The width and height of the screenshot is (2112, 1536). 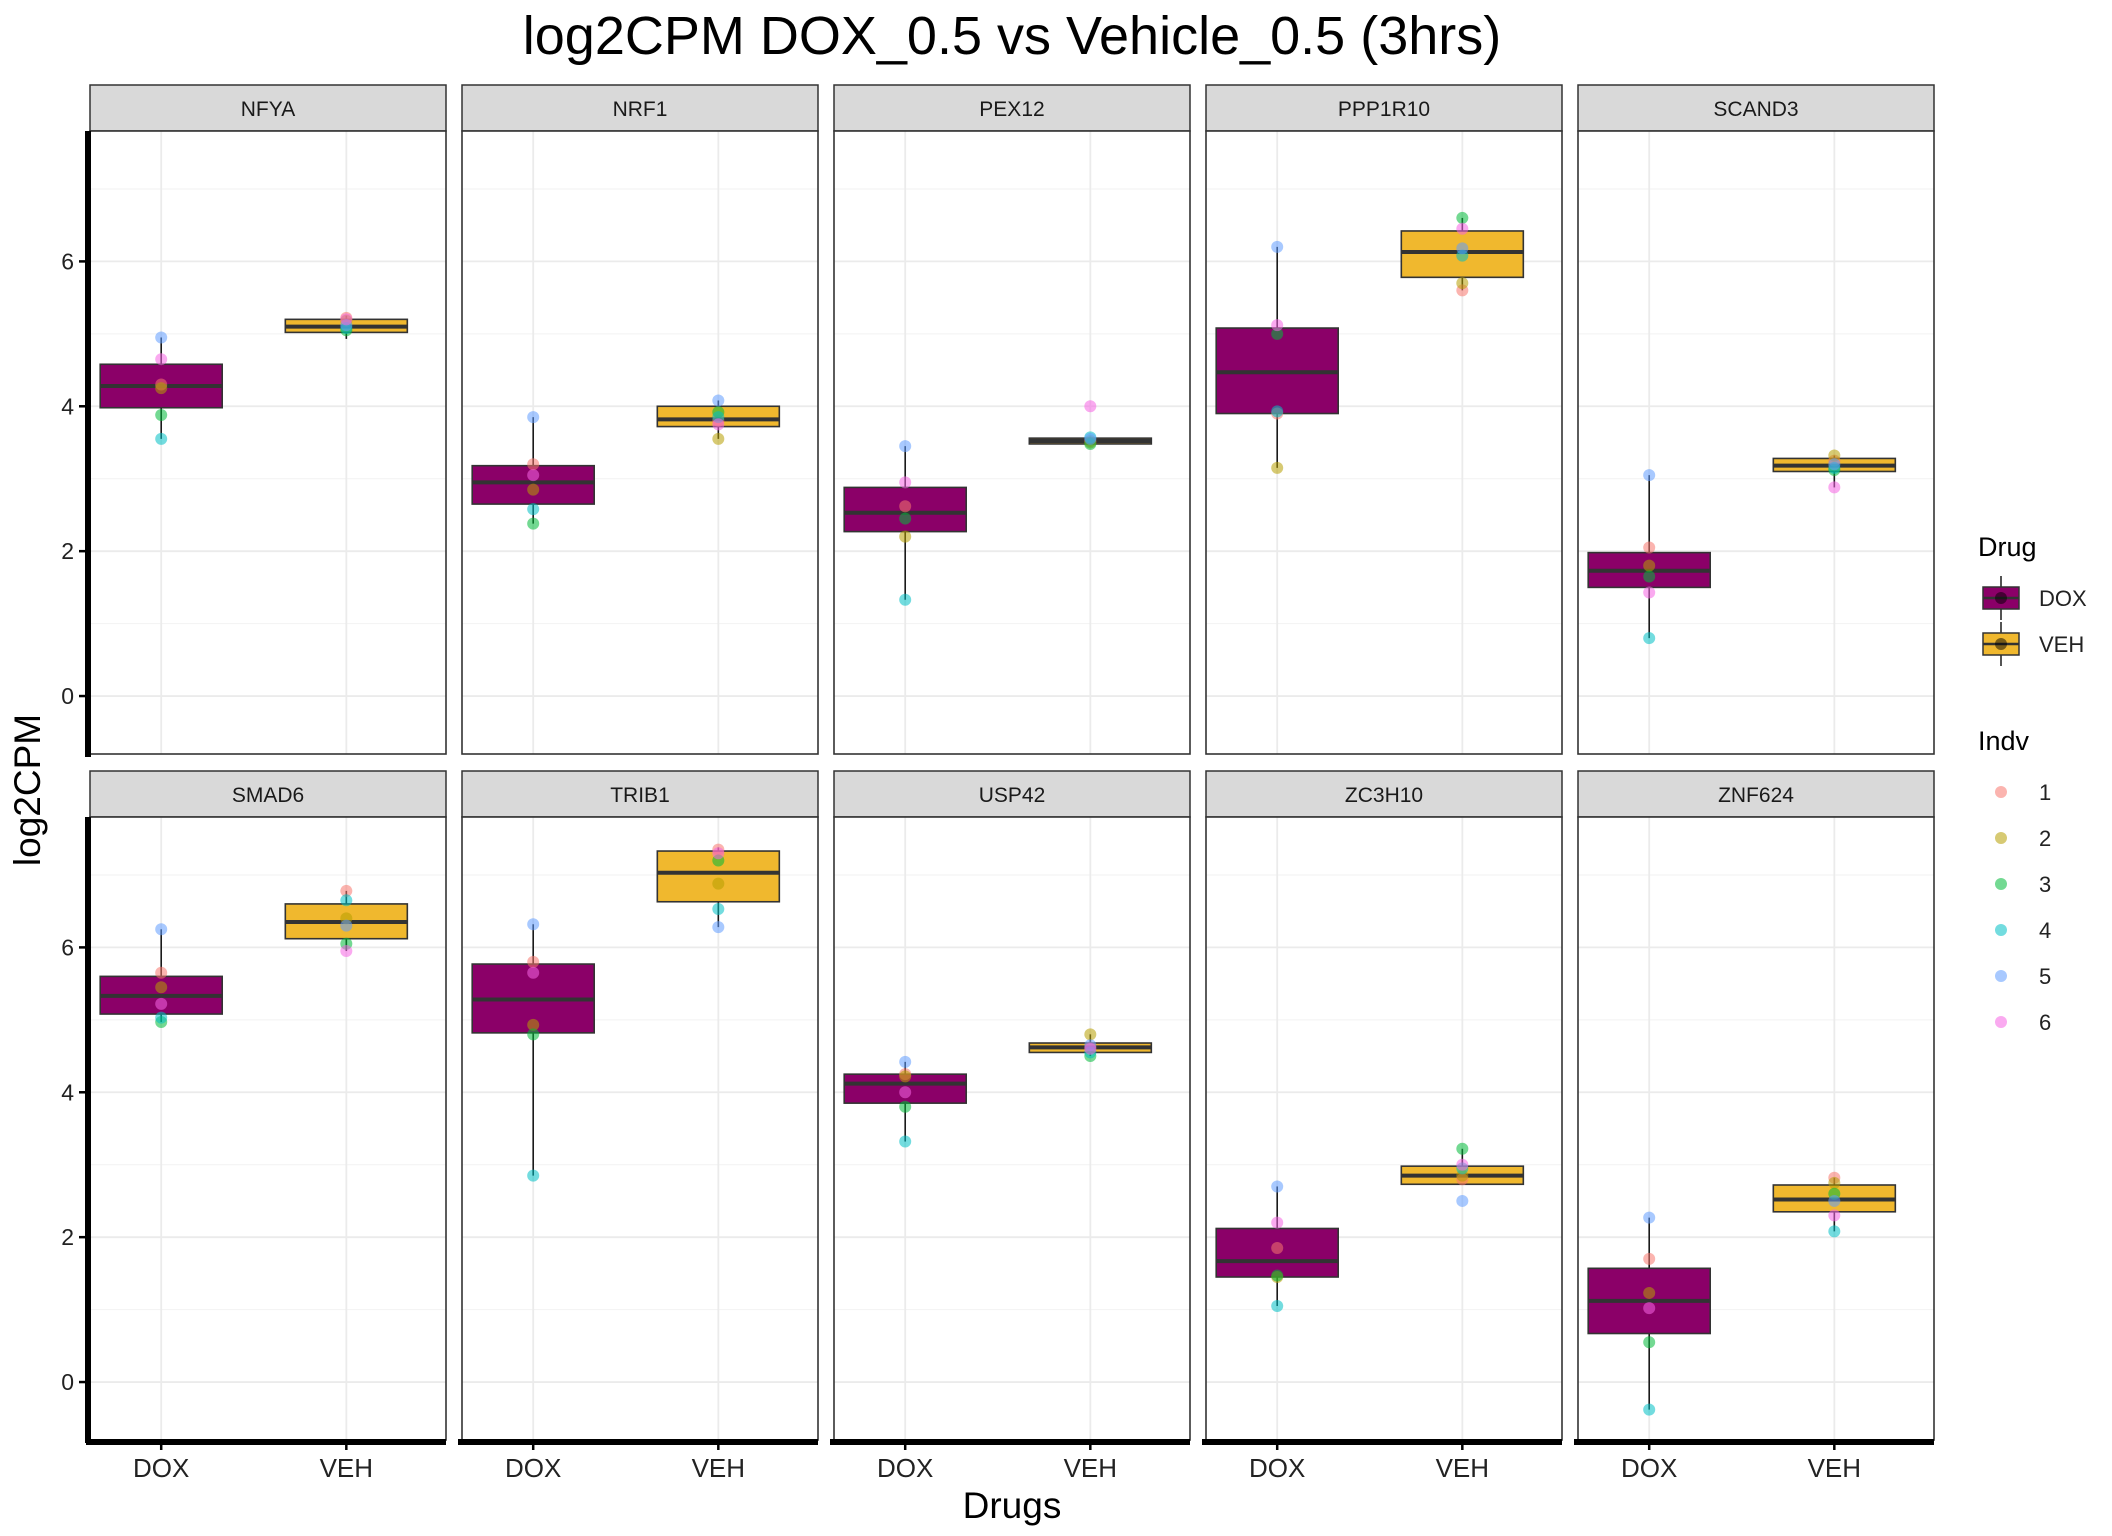 I want to click on facet-panel-nrf1: NRF1, so click(x=640, y=419).